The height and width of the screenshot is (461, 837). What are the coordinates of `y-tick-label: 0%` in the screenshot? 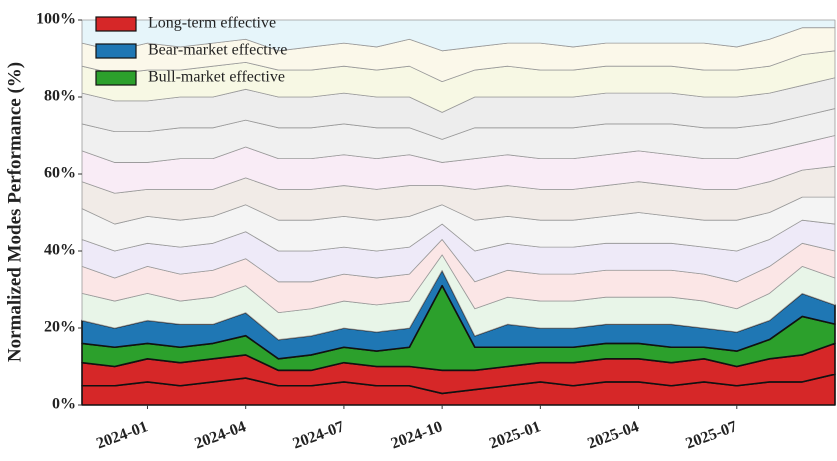 It's located at (64, 404).